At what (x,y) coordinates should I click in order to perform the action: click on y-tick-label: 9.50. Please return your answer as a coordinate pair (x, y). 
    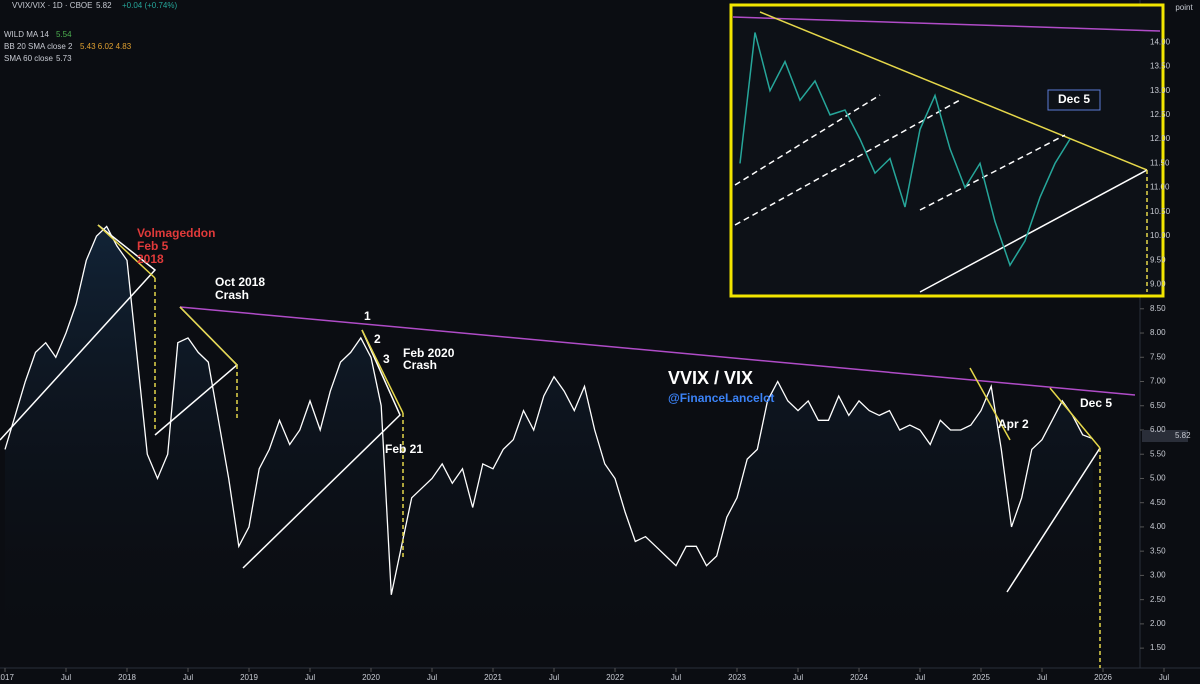
    Looking at the image, I should click on (1158, 259).